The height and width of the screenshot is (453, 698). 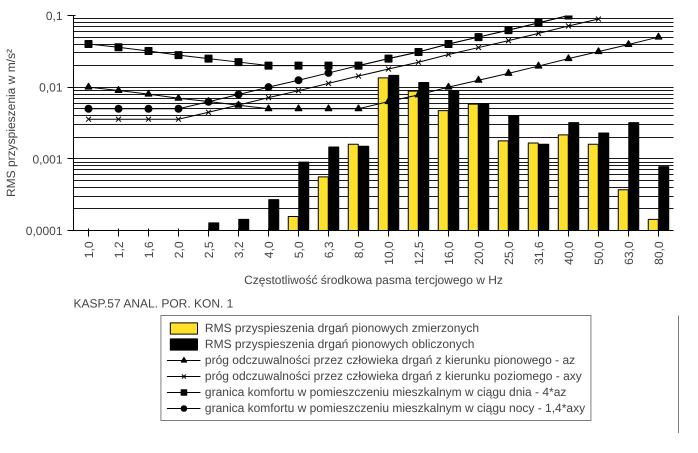 What do you see at coordinates (44, 231) in the screenshot?
I see `y-tick-label: 0,0001` at bounding box center [44, 231].